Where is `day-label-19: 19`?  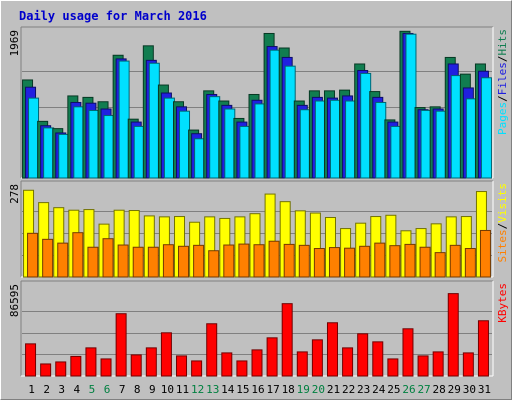
day-label-19: 19 is located at coordinates (303, 389).